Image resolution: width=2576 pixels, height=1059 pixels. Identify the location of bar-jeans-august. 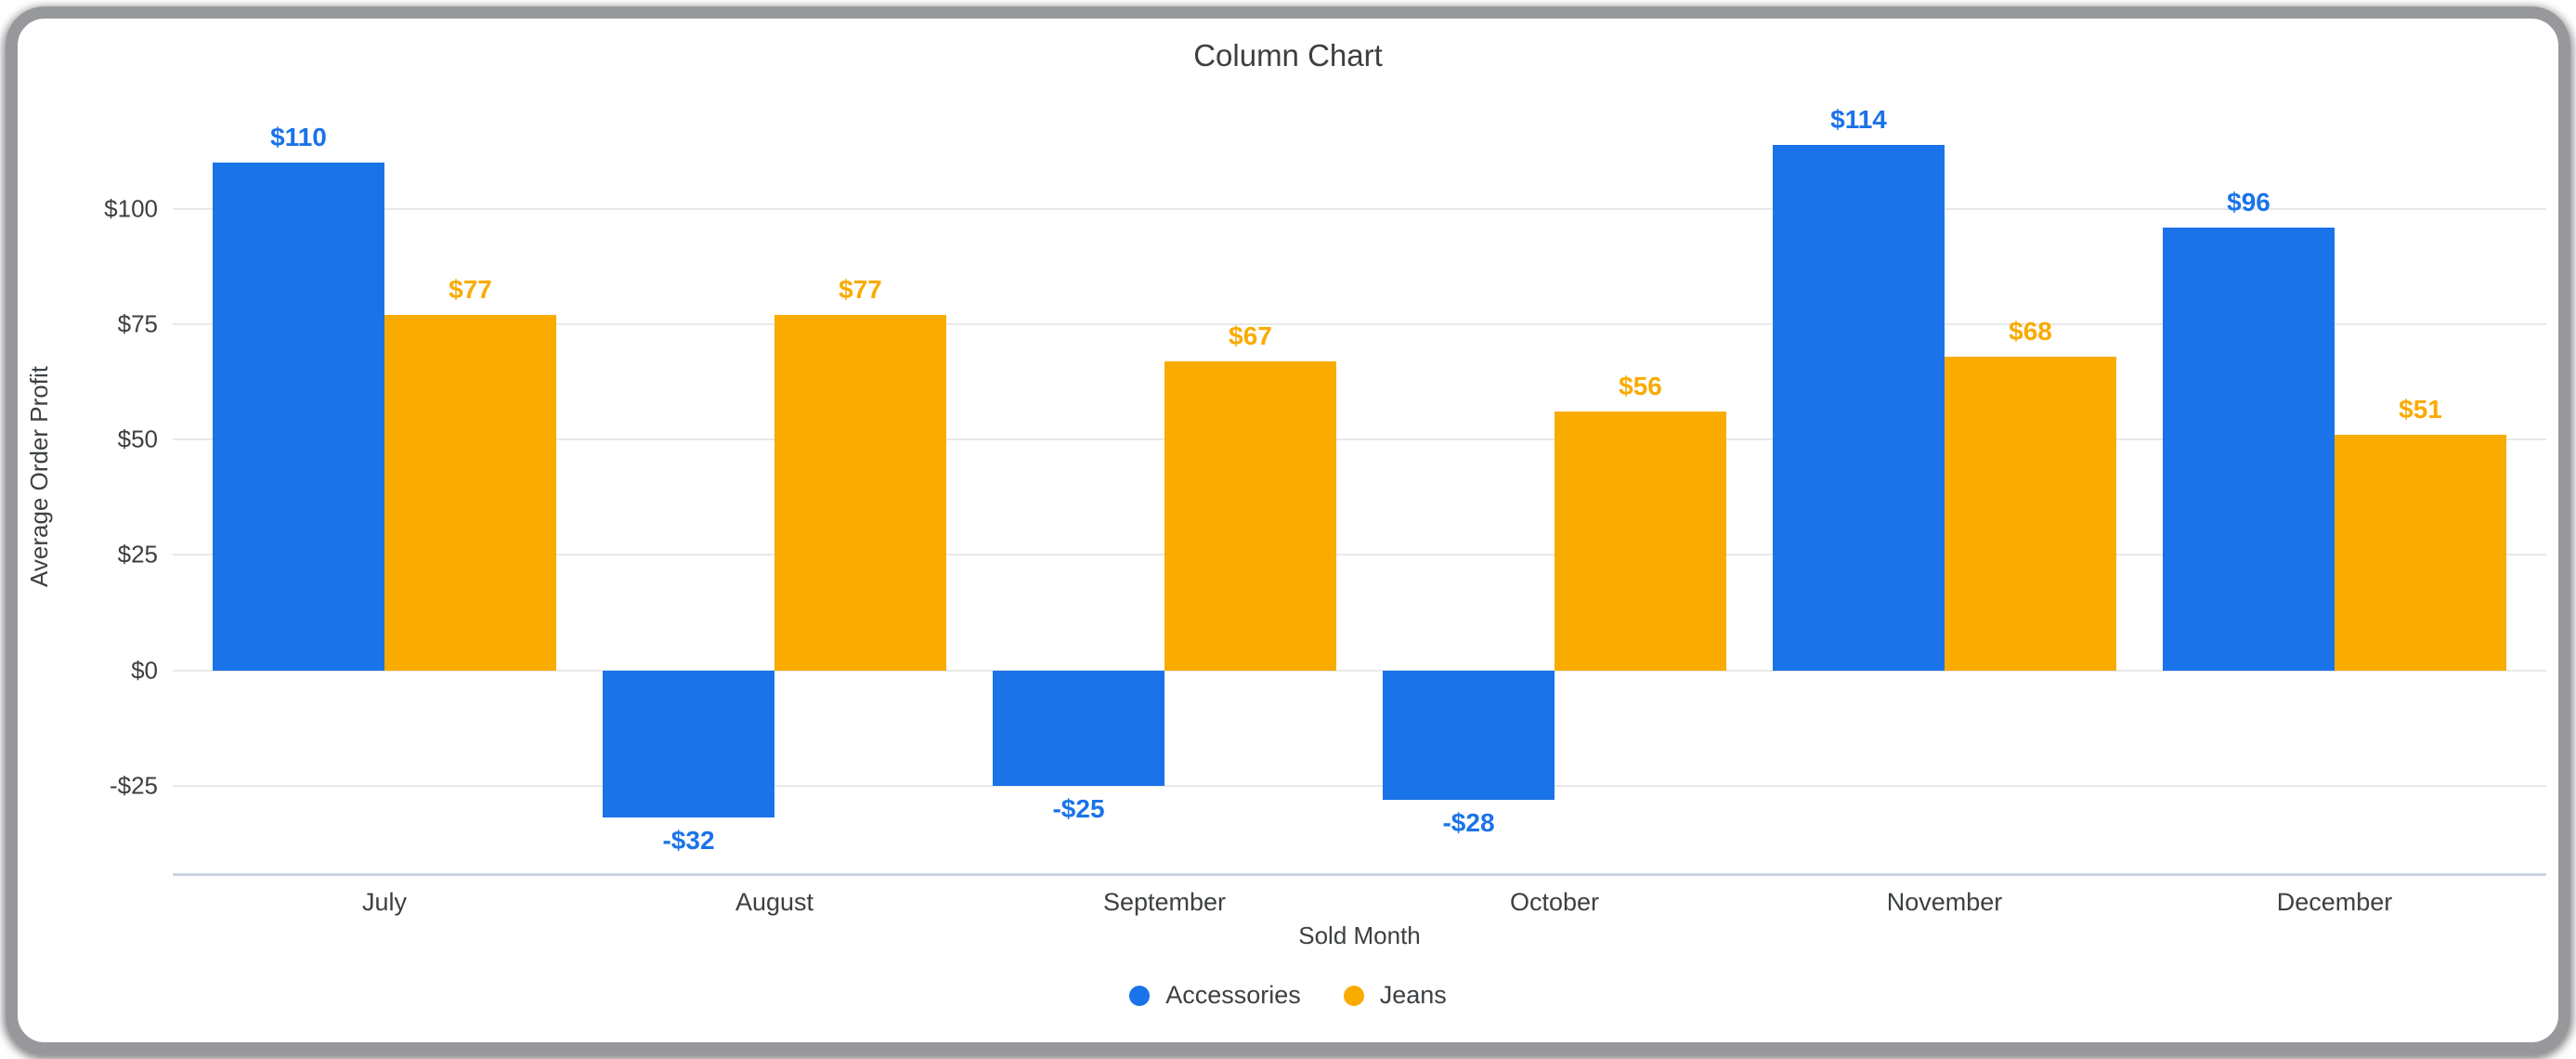
(860, 493).